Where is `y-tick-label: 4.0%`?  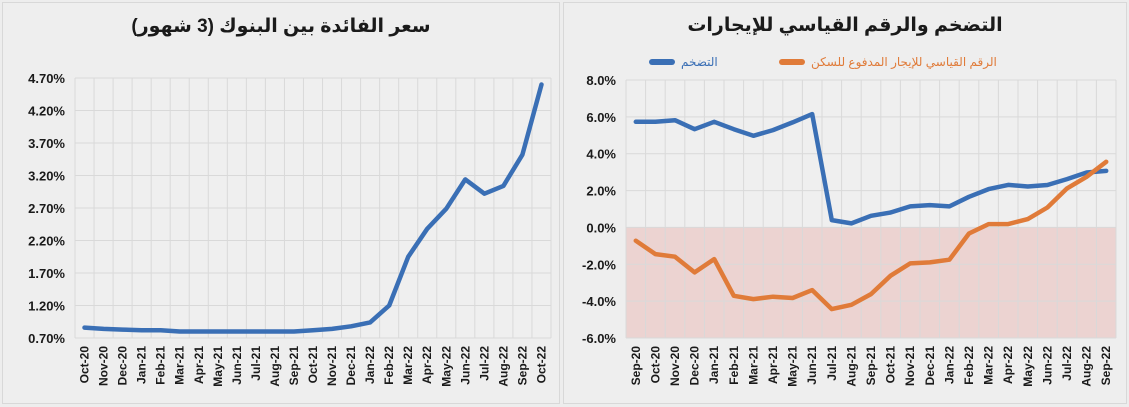 y-tick-label: 4.0% is located at coordinates (601, 154).